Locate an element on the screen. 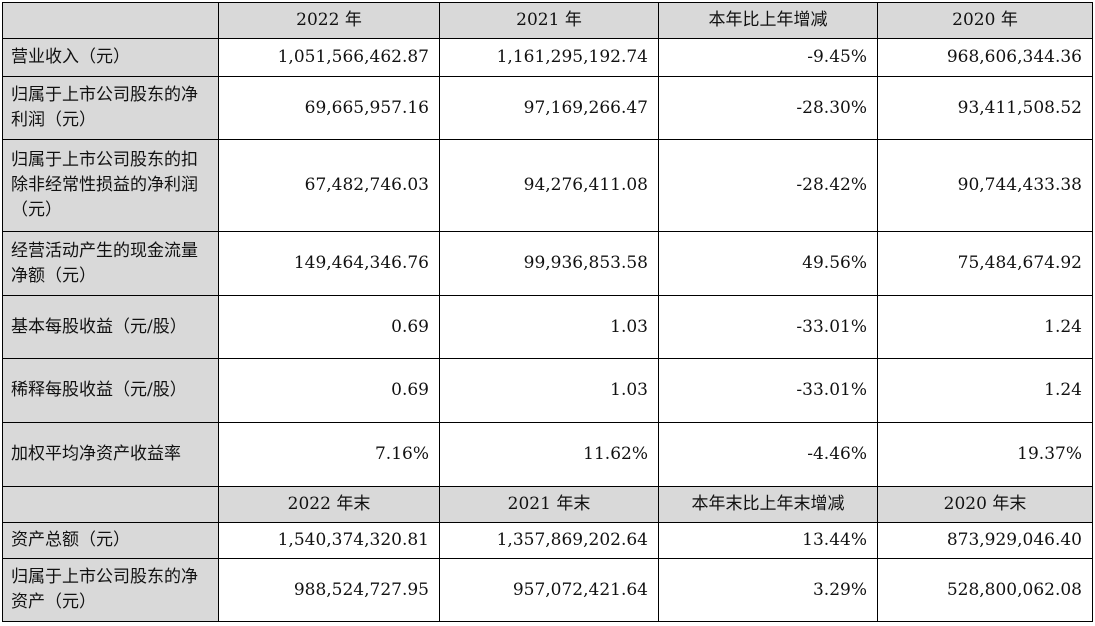 The height and width of the screenshot is (626, 1095). value-cell: 99,936,853.58 is located at coordinates (549, 263).